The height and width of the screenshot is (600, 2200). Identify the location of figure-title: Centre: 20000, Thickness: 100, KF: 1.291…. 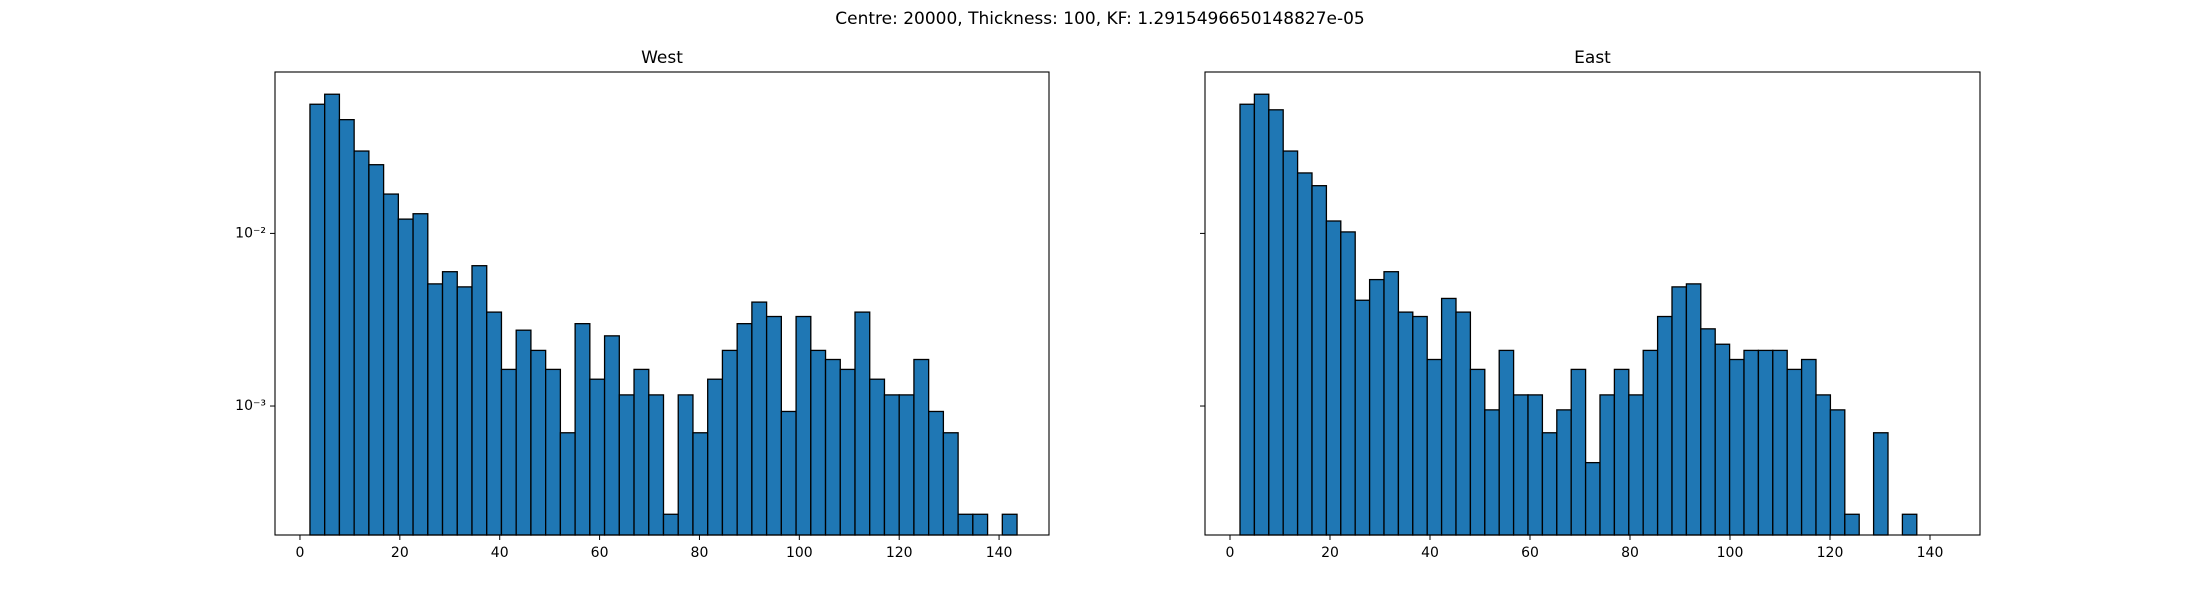
(1100, 19).